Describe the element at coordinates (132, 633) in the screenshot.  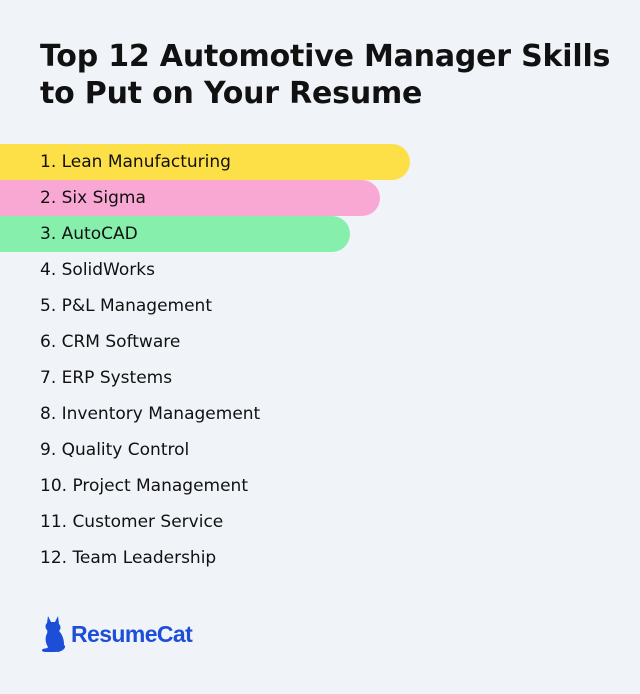
I see `brand-name: ResumeCat` at that location.